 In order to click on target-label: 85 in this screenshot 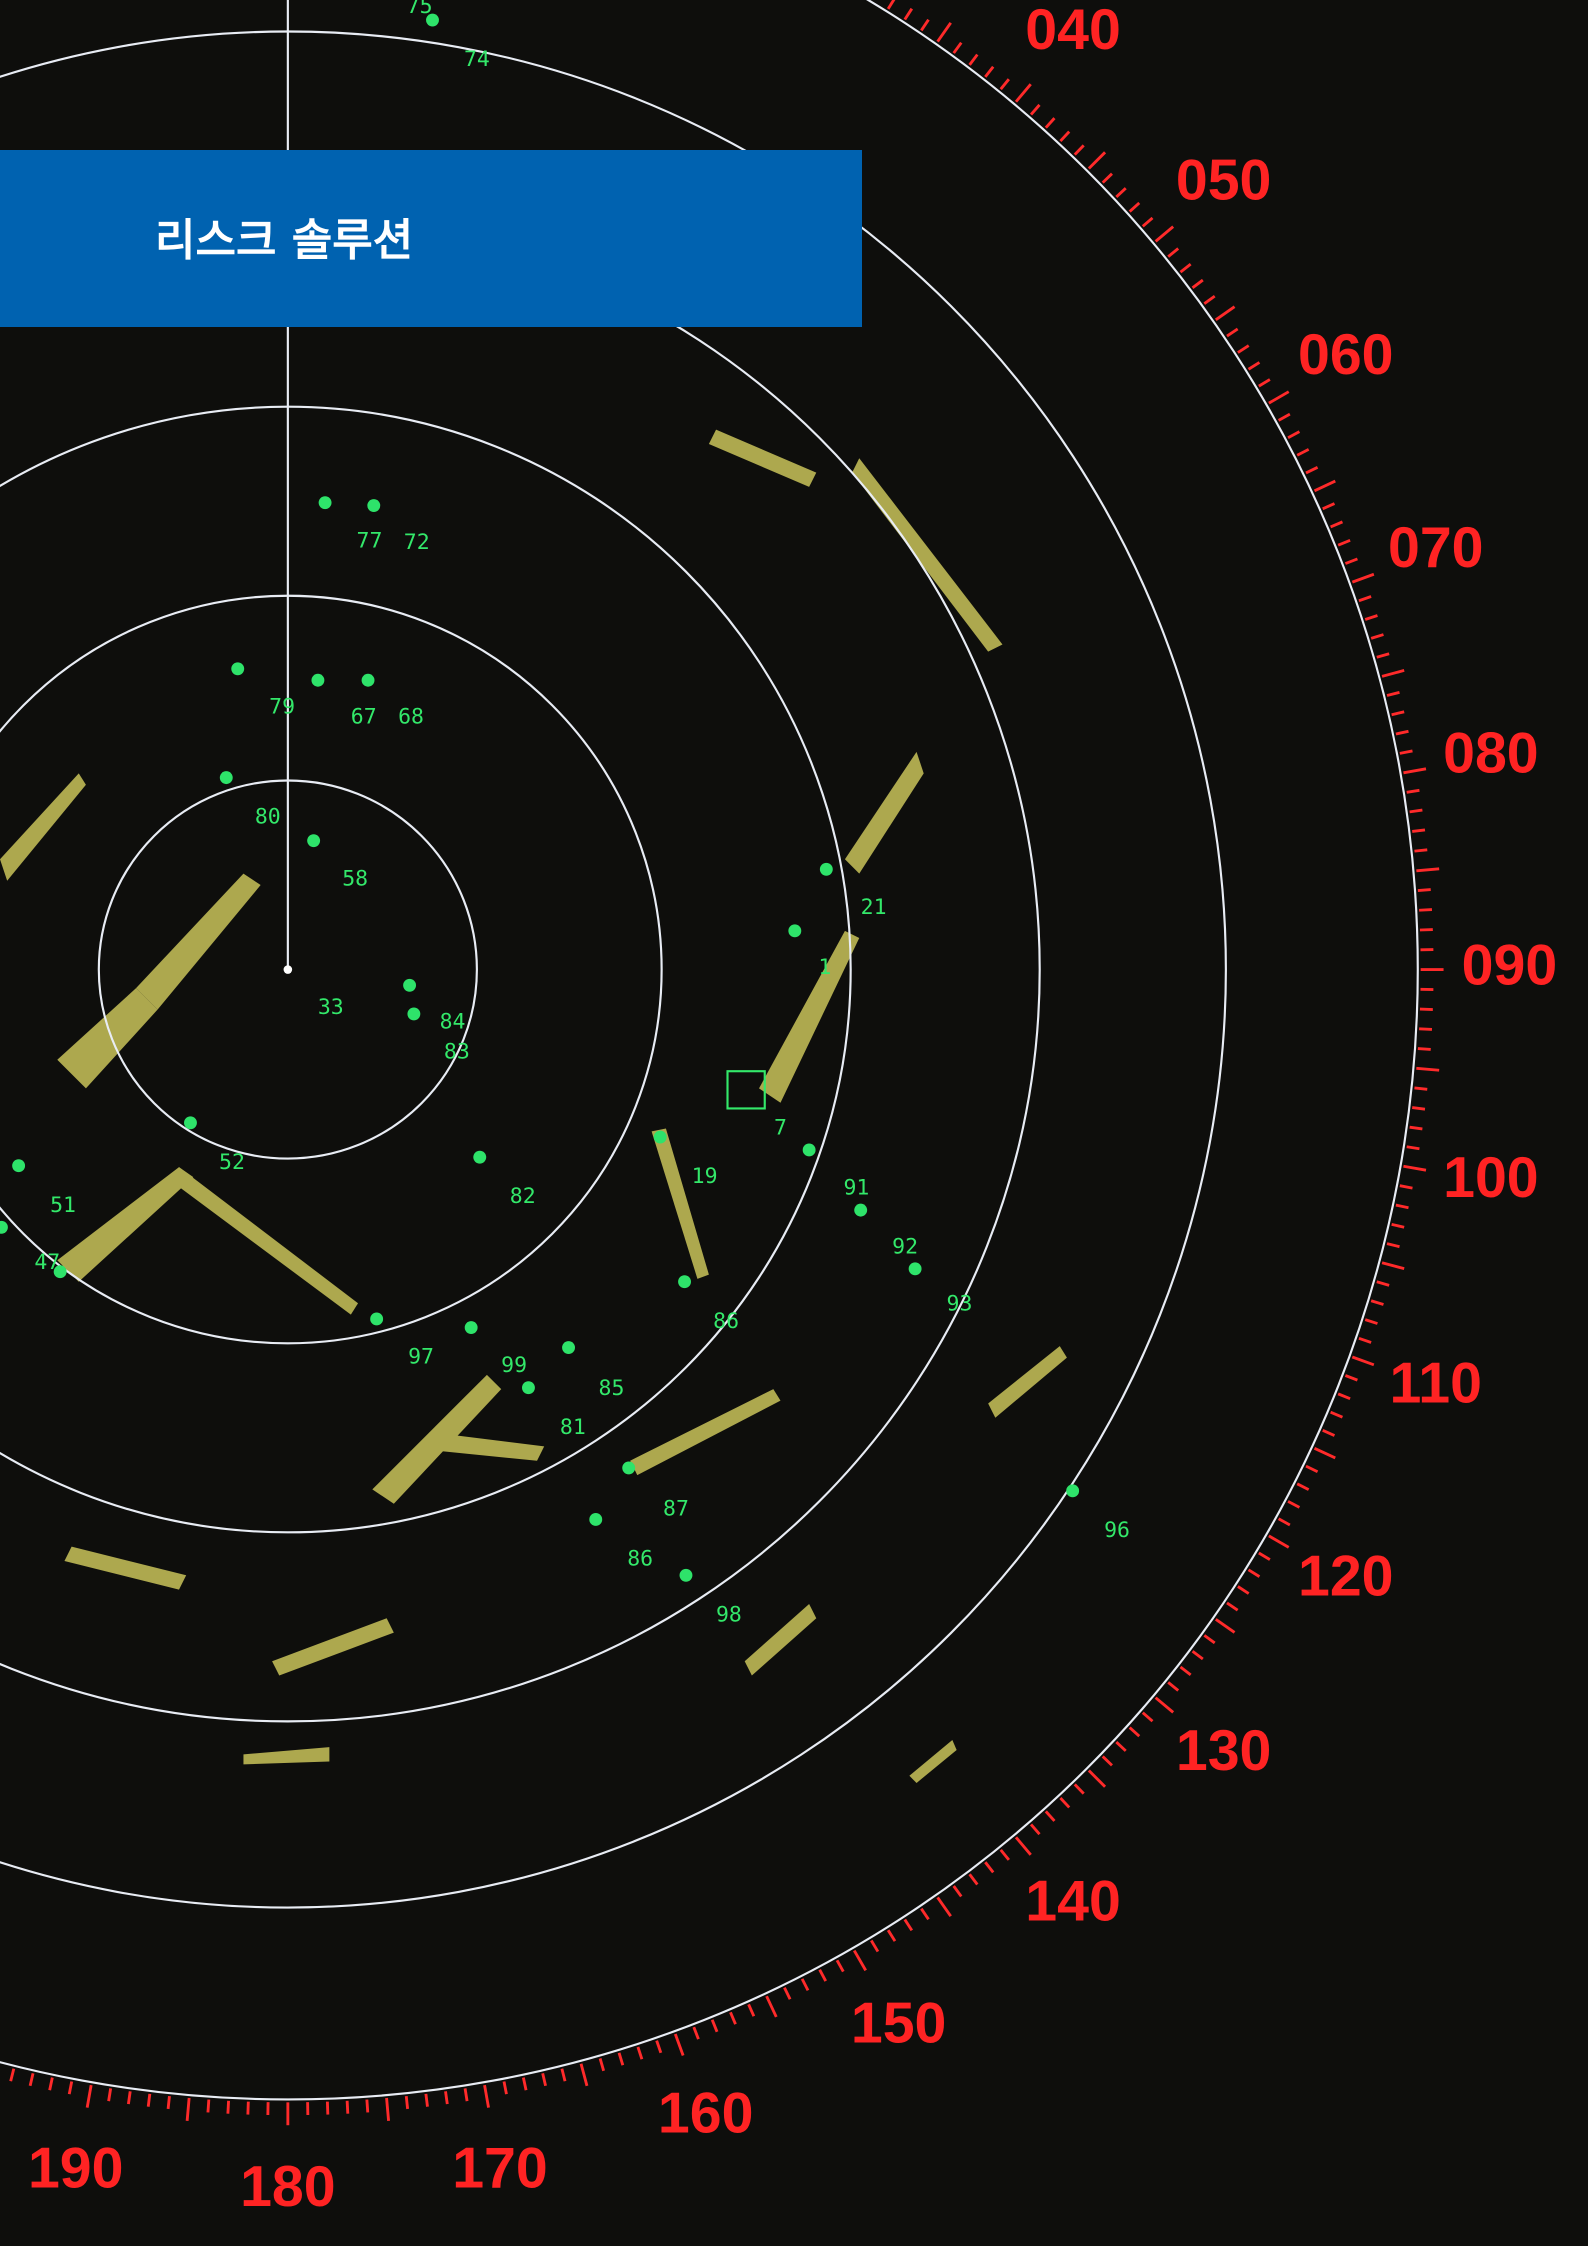, I will do `click(612, 1388)`.